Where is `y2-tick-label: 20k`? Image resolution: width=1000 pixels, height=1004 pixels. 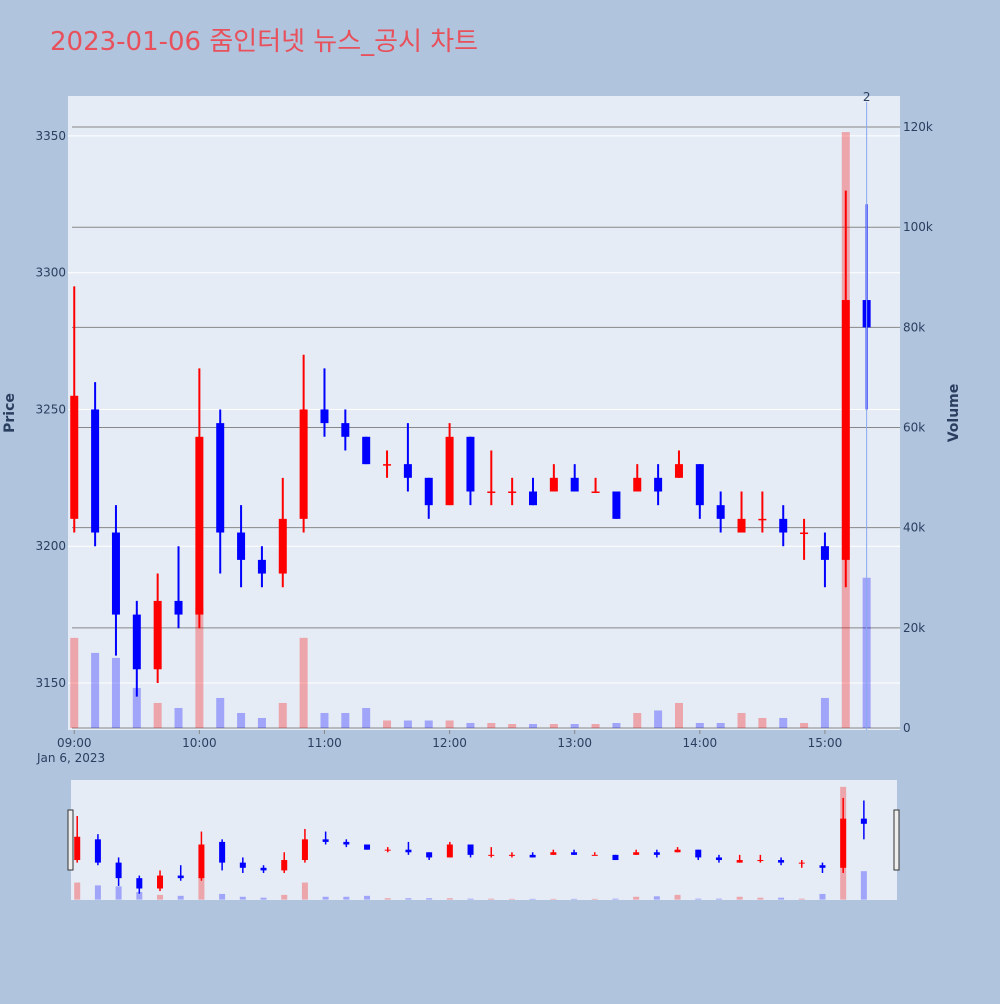 y2-tick-label: 20k is located at coordinates (914, 628).